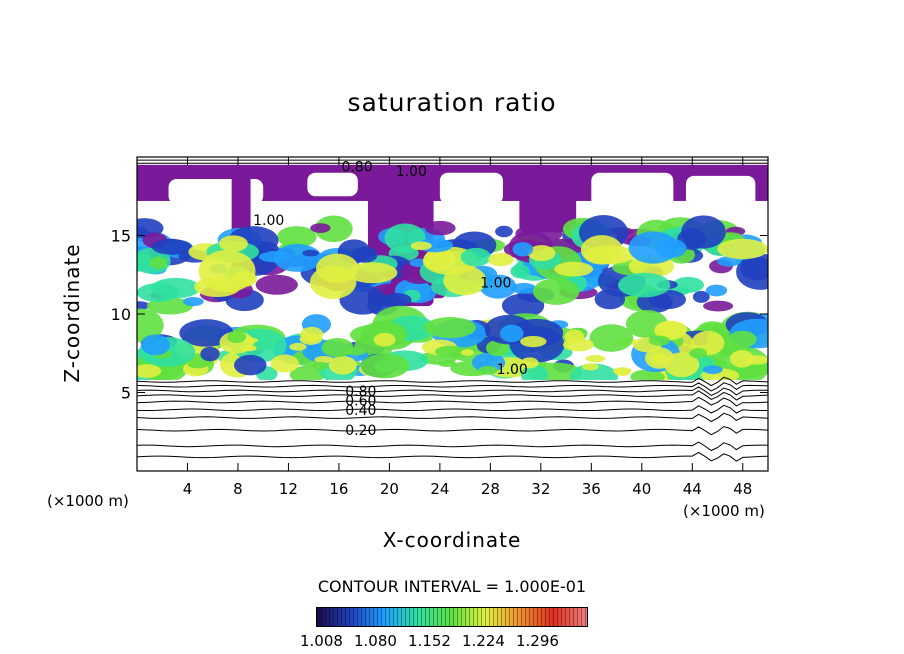 The height and width of the screenshot is (654, 904). What do you see at coordinates (537, 641) in the screenshot?
I see `colorbar-tick-label: 1.296` at bounding box center [537, 641].